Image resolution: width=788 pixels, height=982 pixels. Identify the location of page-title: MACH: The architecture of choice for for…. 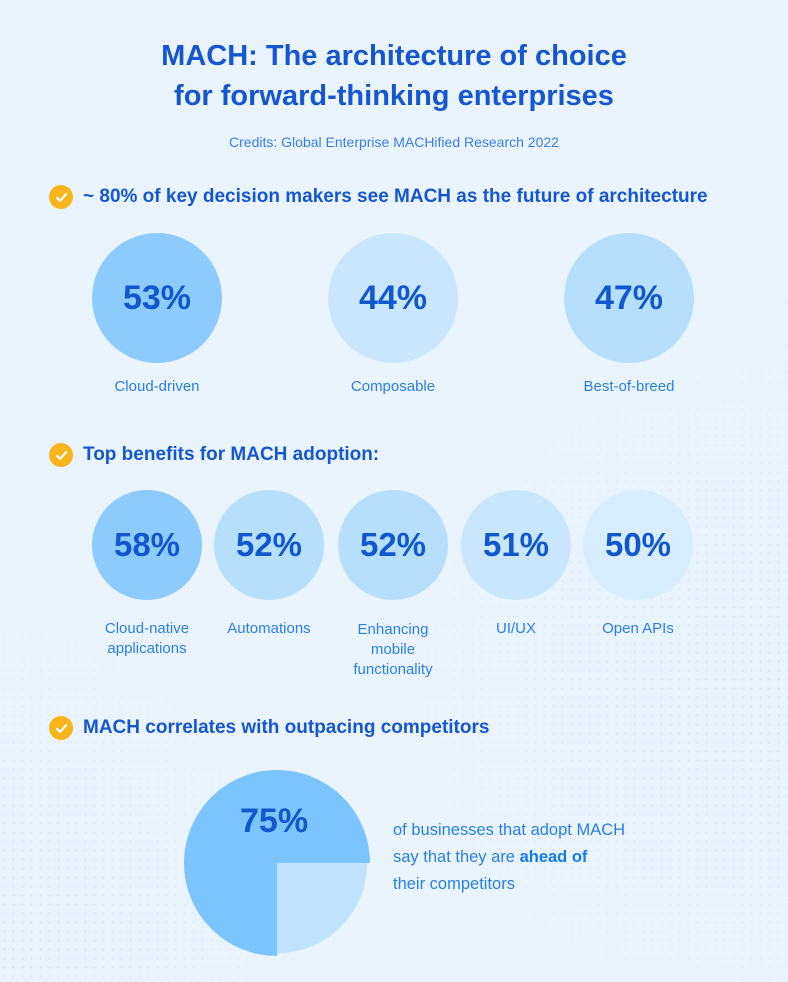
(394, 76).